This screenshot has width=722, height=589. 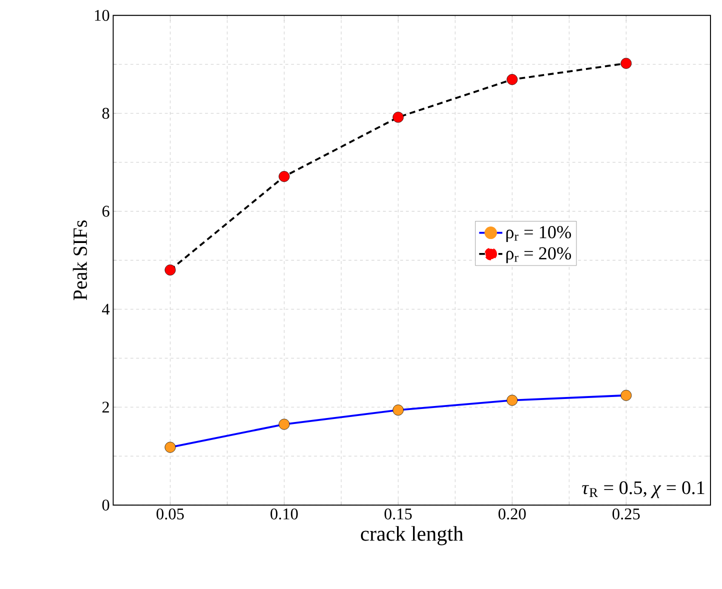 What do you see at coordinates (512, 514) in the screenshot?
I see `x-tick-label: 0.20` at bounding box center [512, 514].